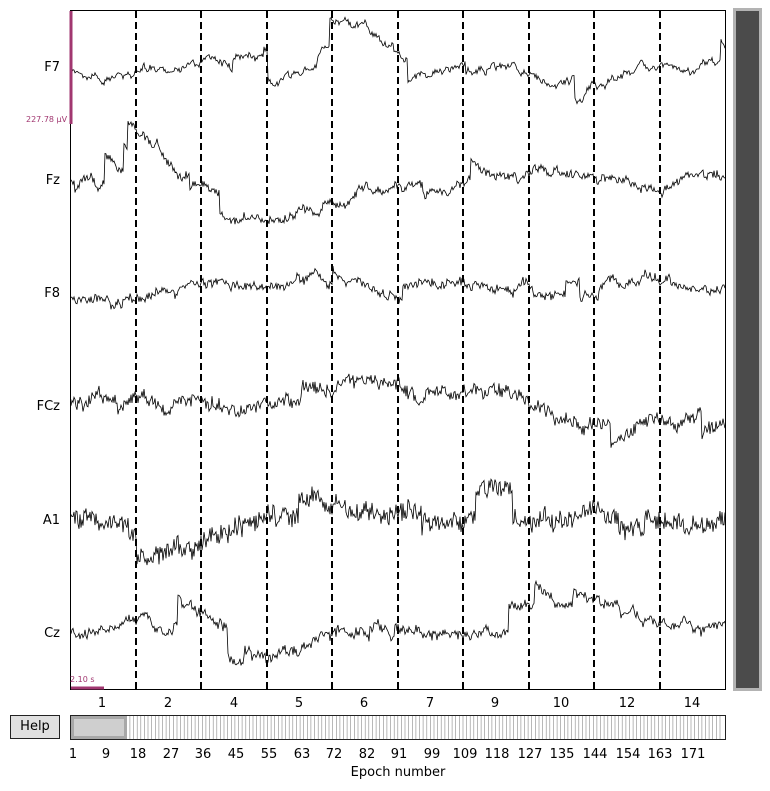  I want to click on epoch-axis-tick-label: 82, so click(367, 754).